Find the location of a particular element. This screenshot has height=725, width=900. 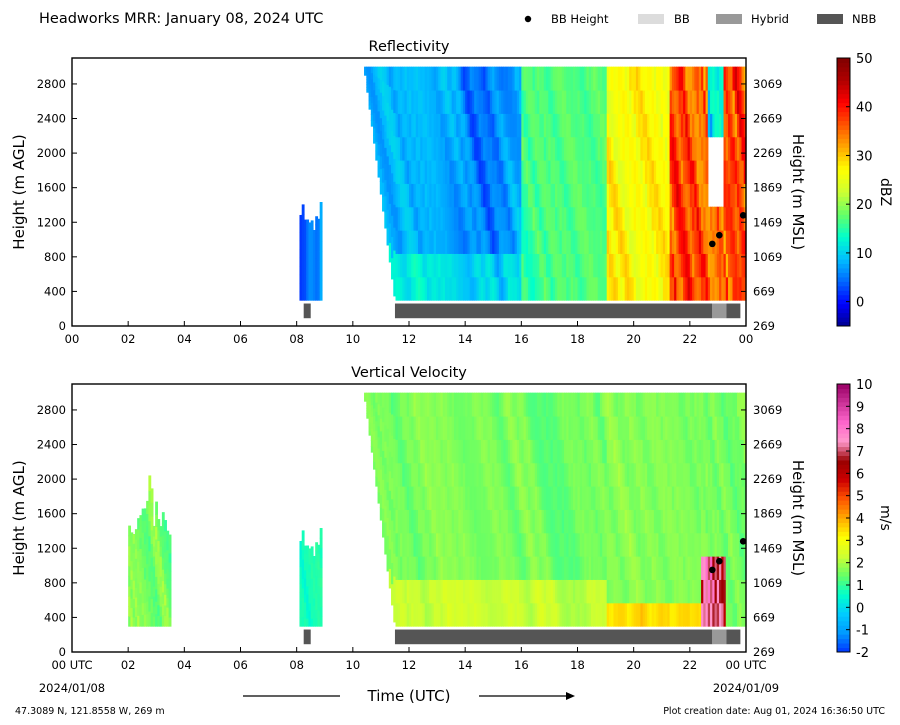

y-tick-label: 1200 is located at coordinates (51, 548).